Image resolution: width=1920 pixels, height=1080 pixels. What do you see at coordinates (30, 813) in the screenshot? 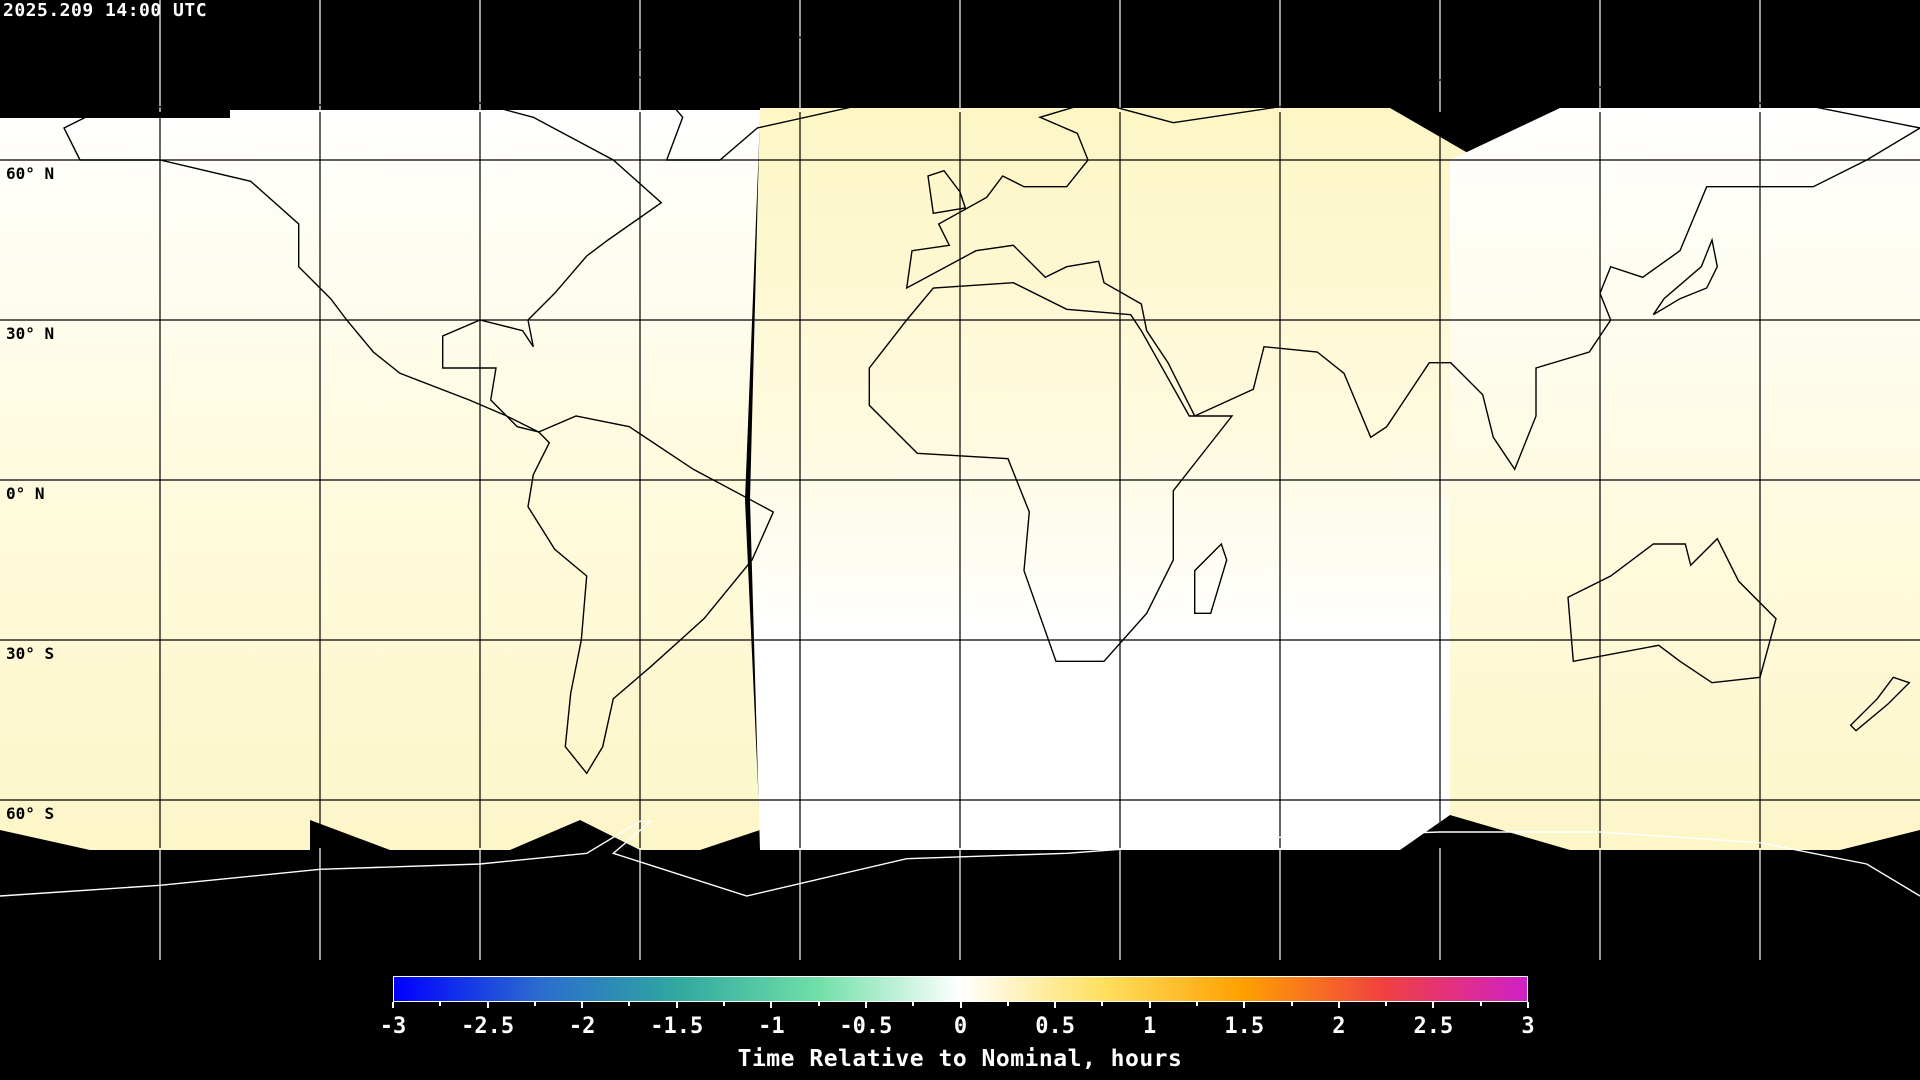
I see `lat-label-60s: 60° S` at bounding box center [30, 813].